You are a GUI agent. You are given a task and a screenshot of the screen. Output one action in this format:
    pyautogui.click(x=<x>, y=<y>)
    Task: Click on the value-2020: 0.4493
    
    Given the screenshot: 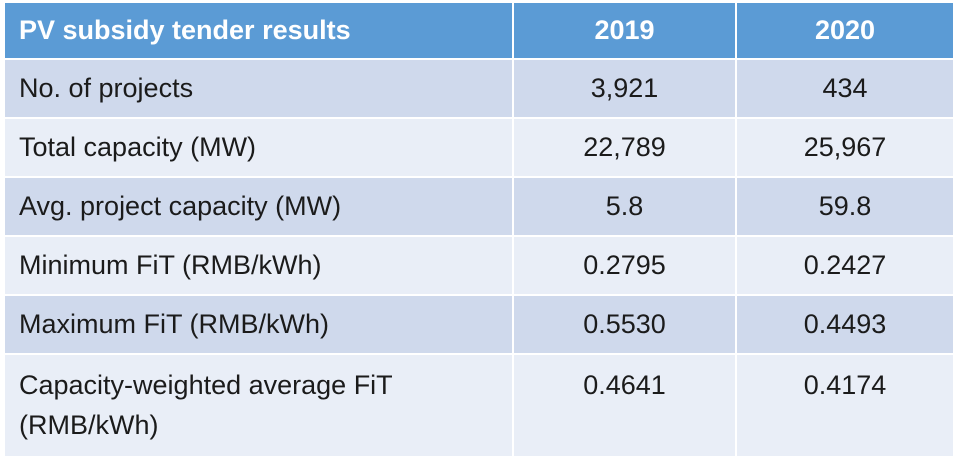 What is the action you would take?
    pyautogui.click(x=845, y=324)
    